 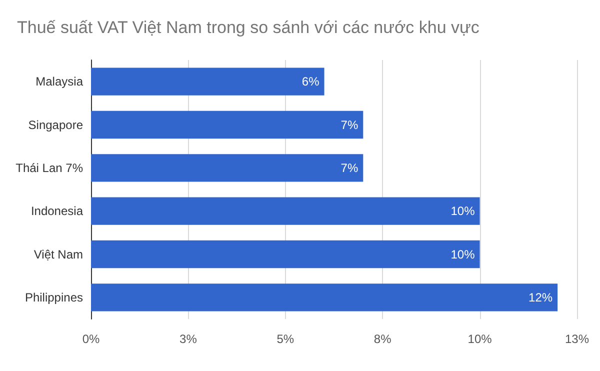 What do you see at coordinates (311, 81) in the screenshot?
I see `data-label: 6%` at bounding box center [311, 81].